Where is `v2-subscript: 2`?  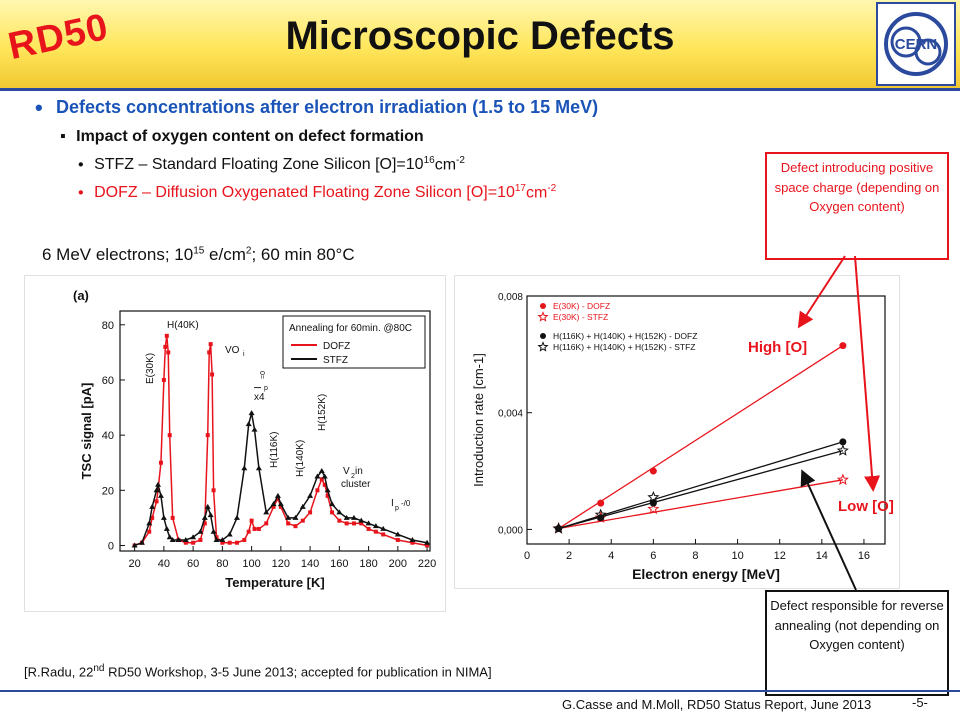 v2-subscript: 2 is located at coordinates (353, 476).